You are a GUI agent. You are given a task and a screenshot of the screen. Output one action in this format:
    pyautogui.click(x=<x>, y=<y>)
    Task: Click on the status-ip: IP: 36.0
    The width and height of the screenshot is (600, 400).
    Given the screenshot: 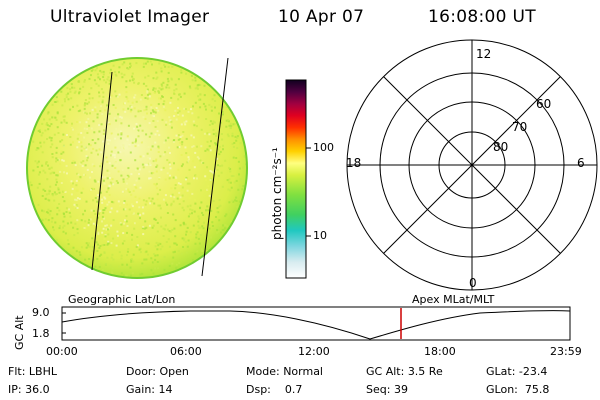 What is the action you would take?
    pyautogui.click(x=29, y=389)
    